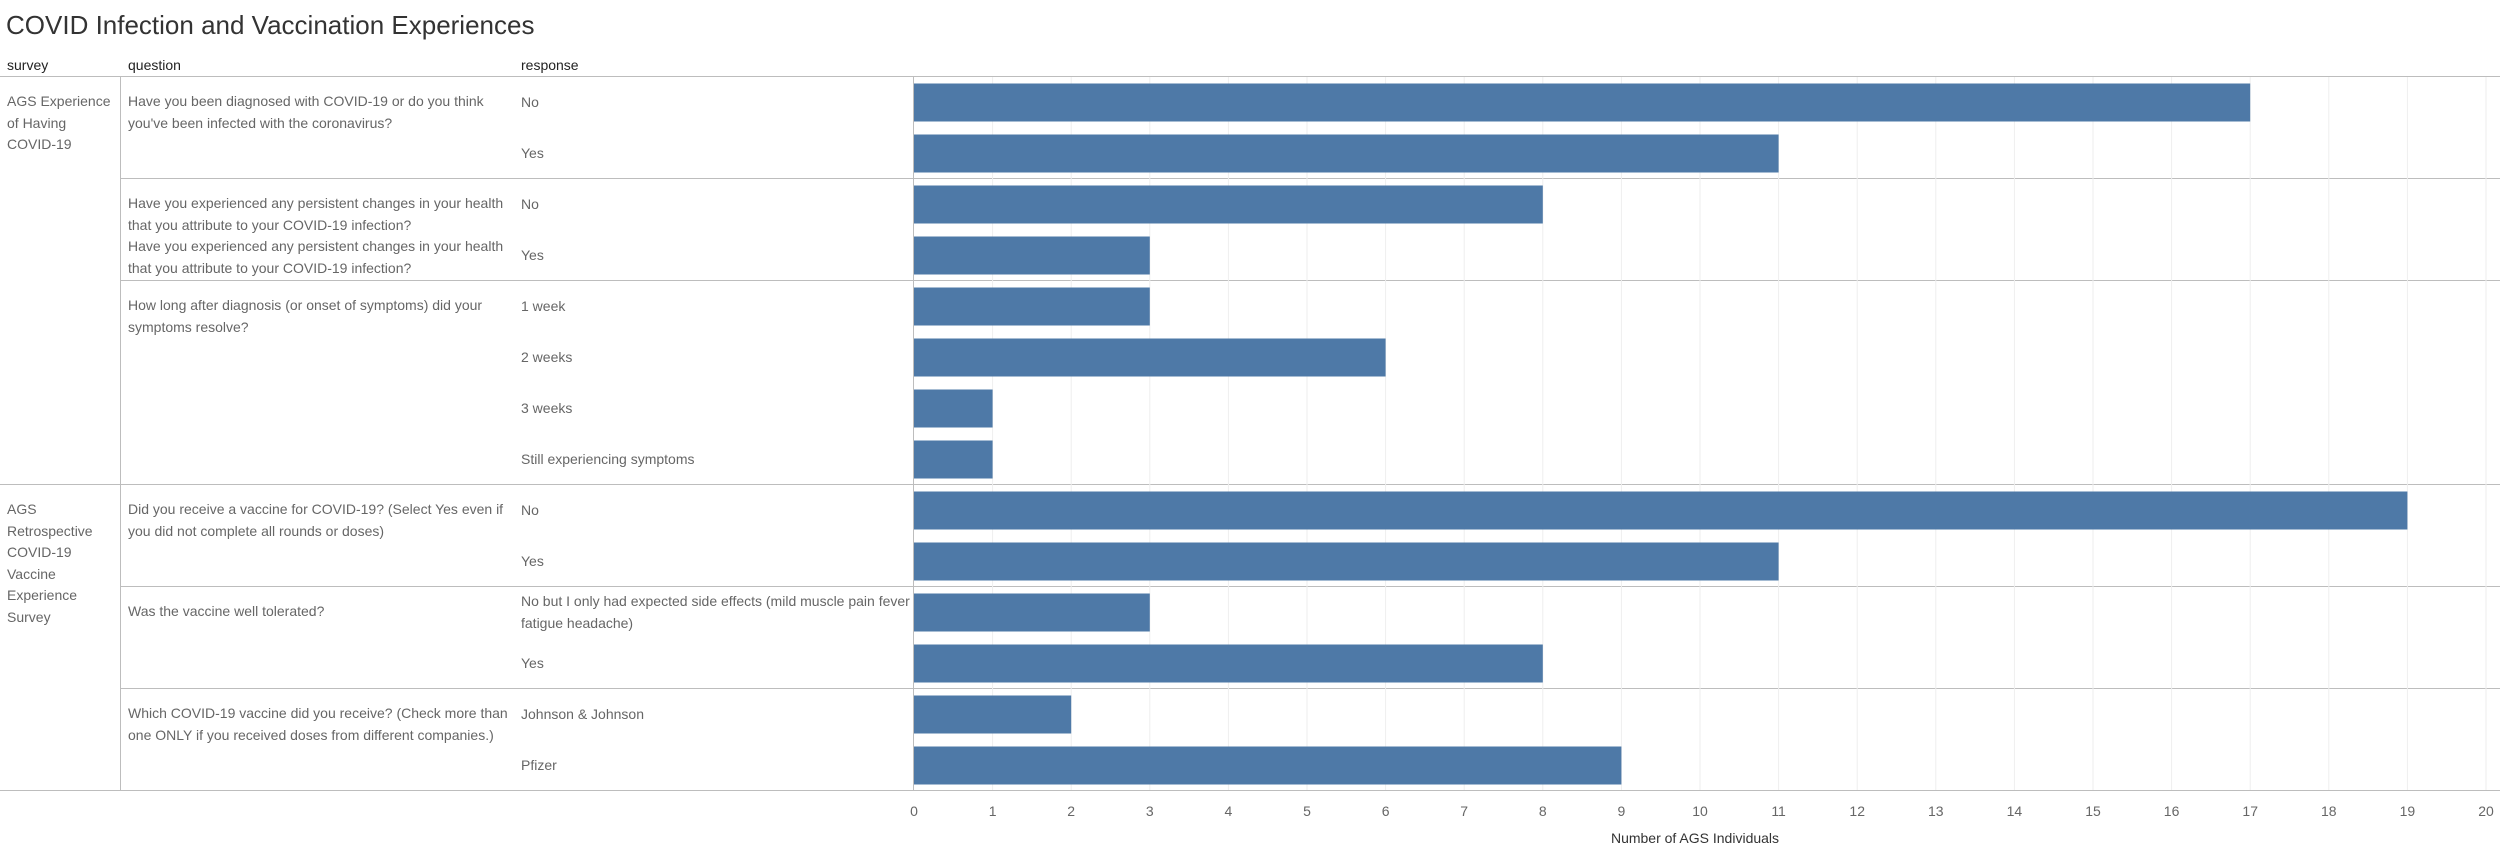 The image size is (2500, 857). Describe the element at coordinates (993, 811) in the screenshot. I see `x-tick-label: 1` at that location.